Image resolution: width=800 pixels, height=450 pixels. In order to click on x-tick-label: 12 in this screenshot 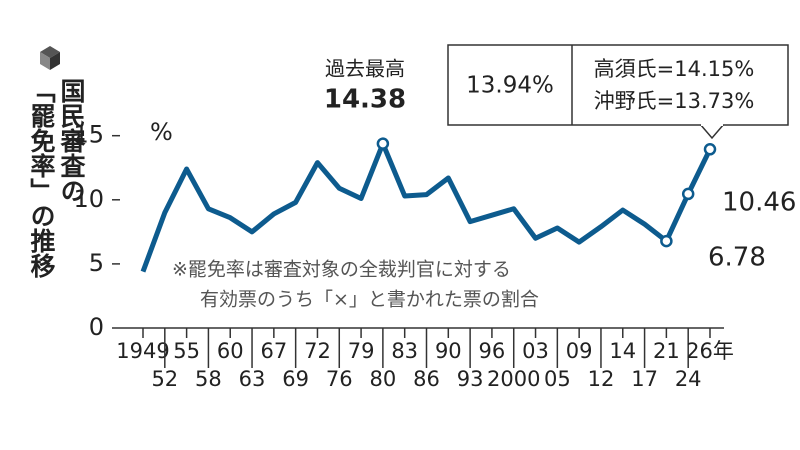, I will do `click(601, 379)`.